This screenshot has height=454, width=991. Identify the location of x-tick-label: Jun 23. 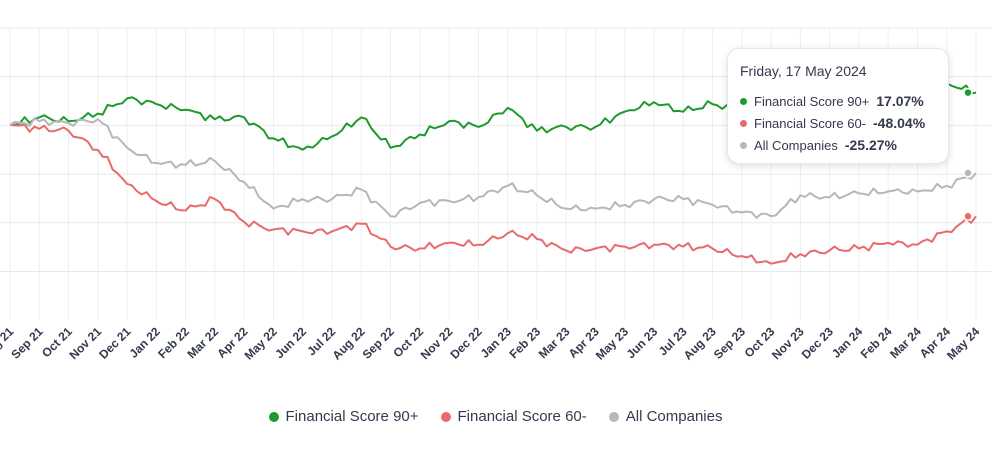
(642, 342).